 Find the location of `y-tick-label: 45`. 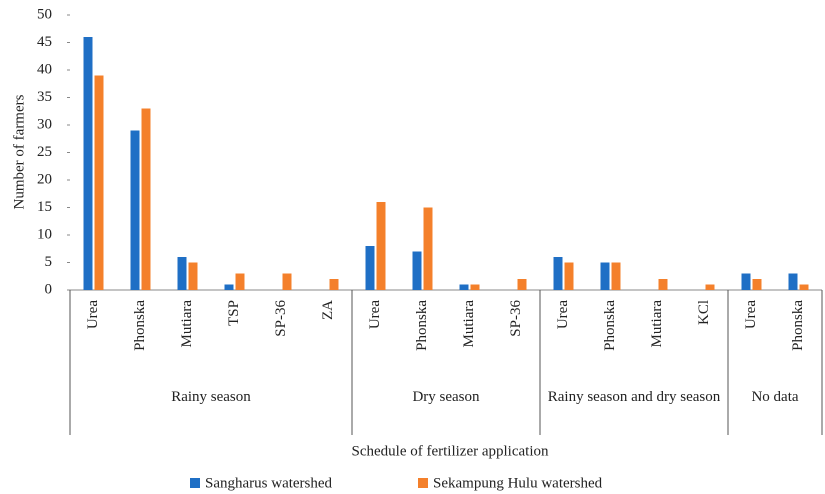

y-tick-label: 45 is located at coordinates (44, 42).